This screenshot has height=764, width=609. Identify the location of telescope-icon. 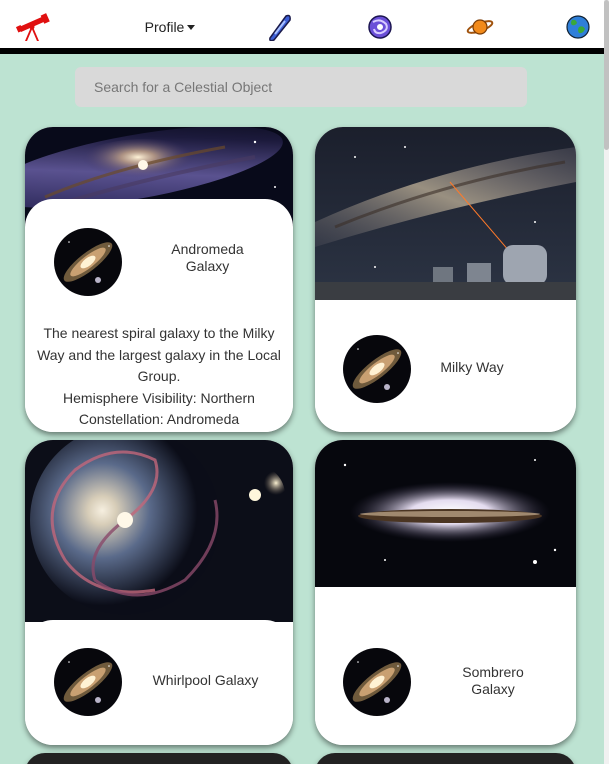
(34, 27).